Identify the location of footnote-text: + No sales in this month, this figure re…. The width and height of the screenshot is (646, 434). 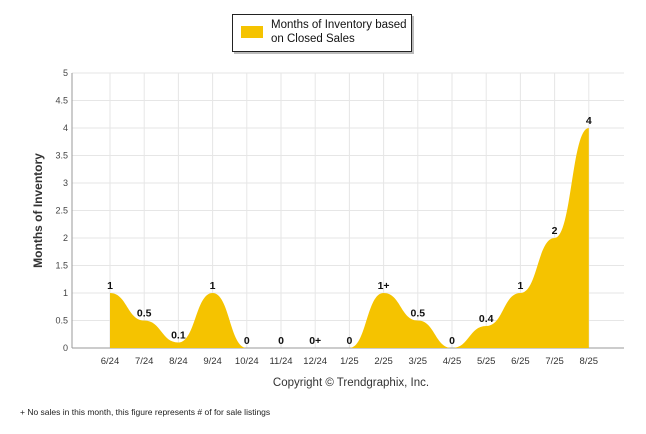
(145, 412).